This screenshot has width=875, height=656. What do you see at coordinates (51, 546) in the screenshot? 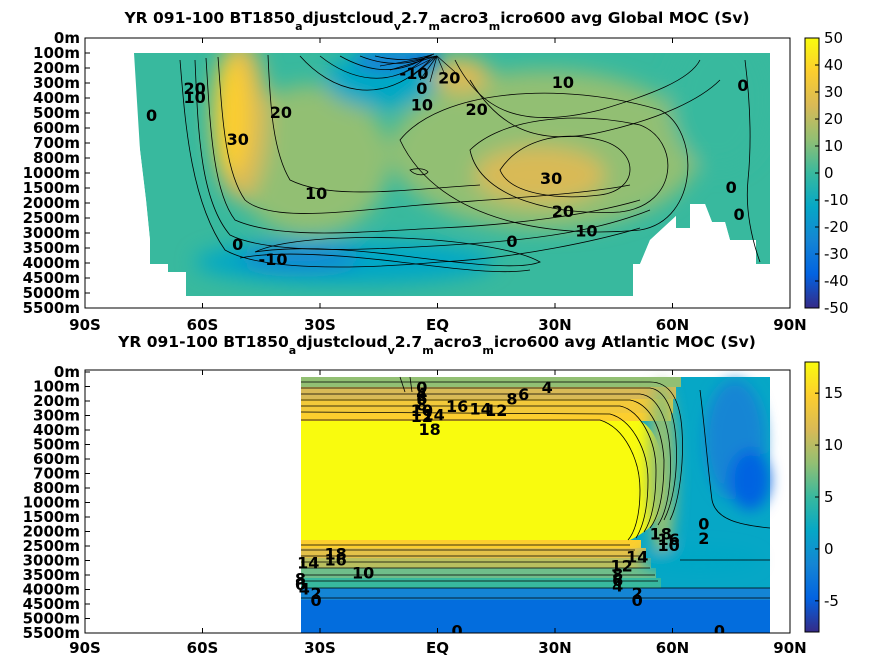
I see `y-tick-label: 2500m` at bounding box center [51, 546].